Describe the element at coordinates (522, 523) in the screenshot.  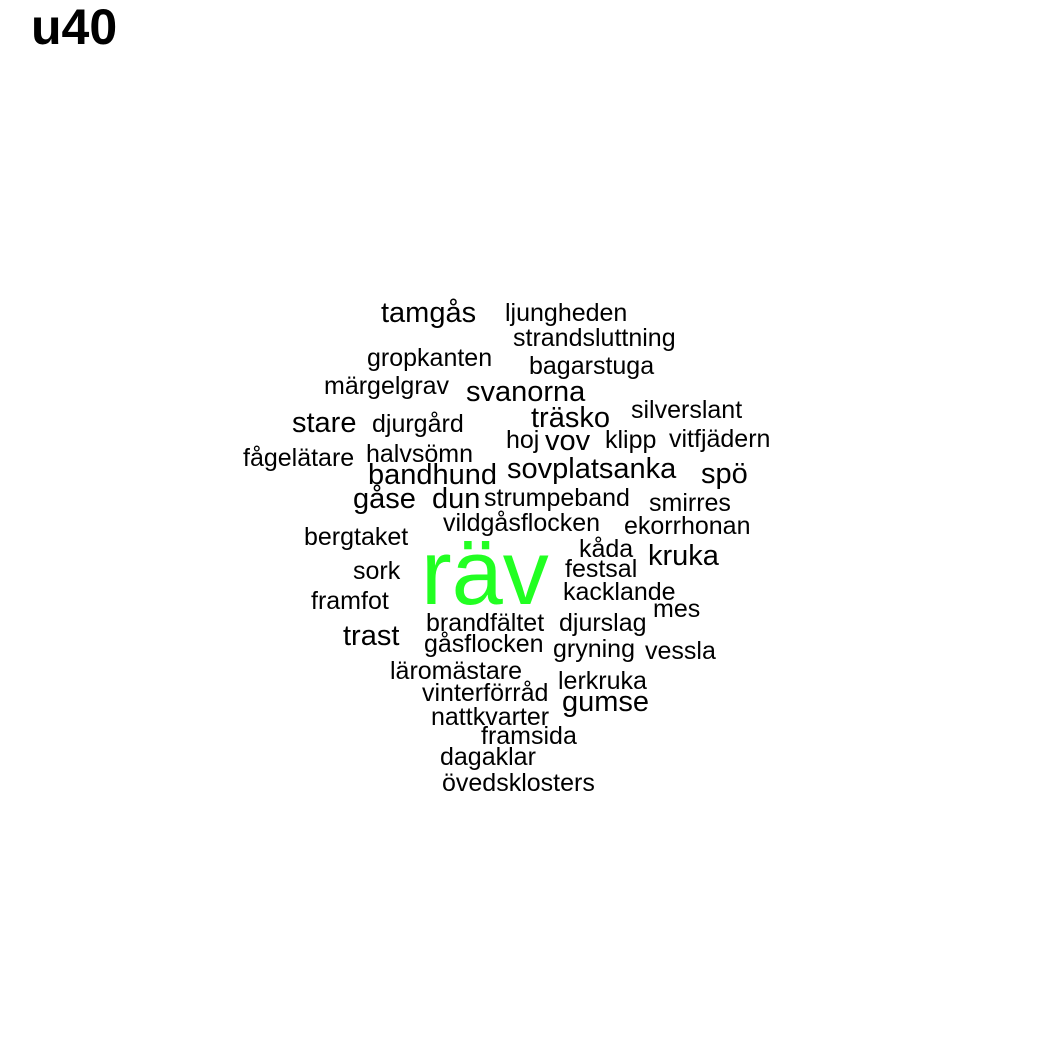
I see `word-vildgasflocken: vildgåsflocken` at that location.